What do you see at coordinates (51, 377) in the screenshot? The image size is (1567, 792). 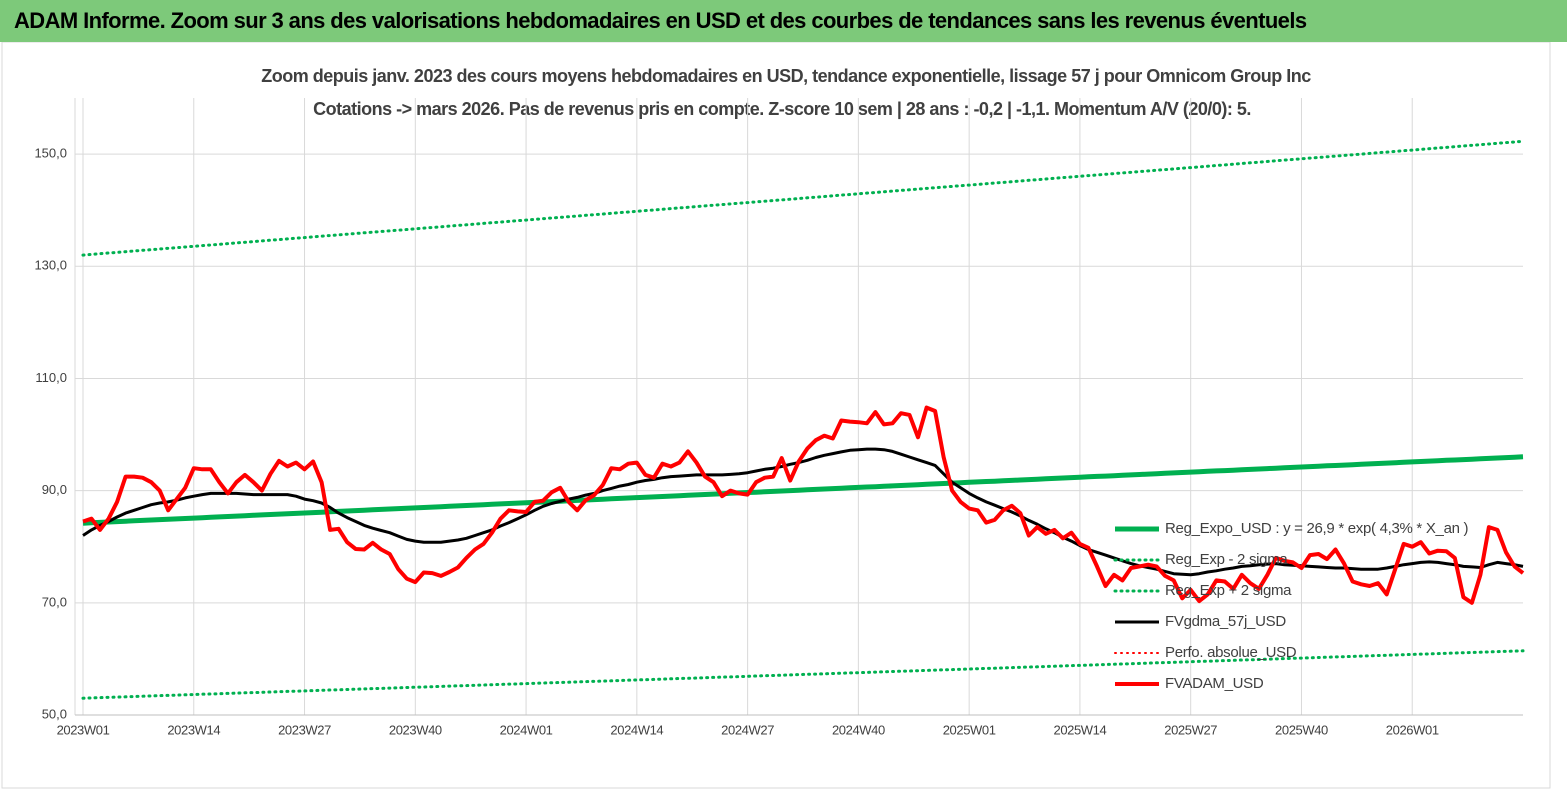 I see `y-tick-label: 110,0` at bounding box center [51, 377].